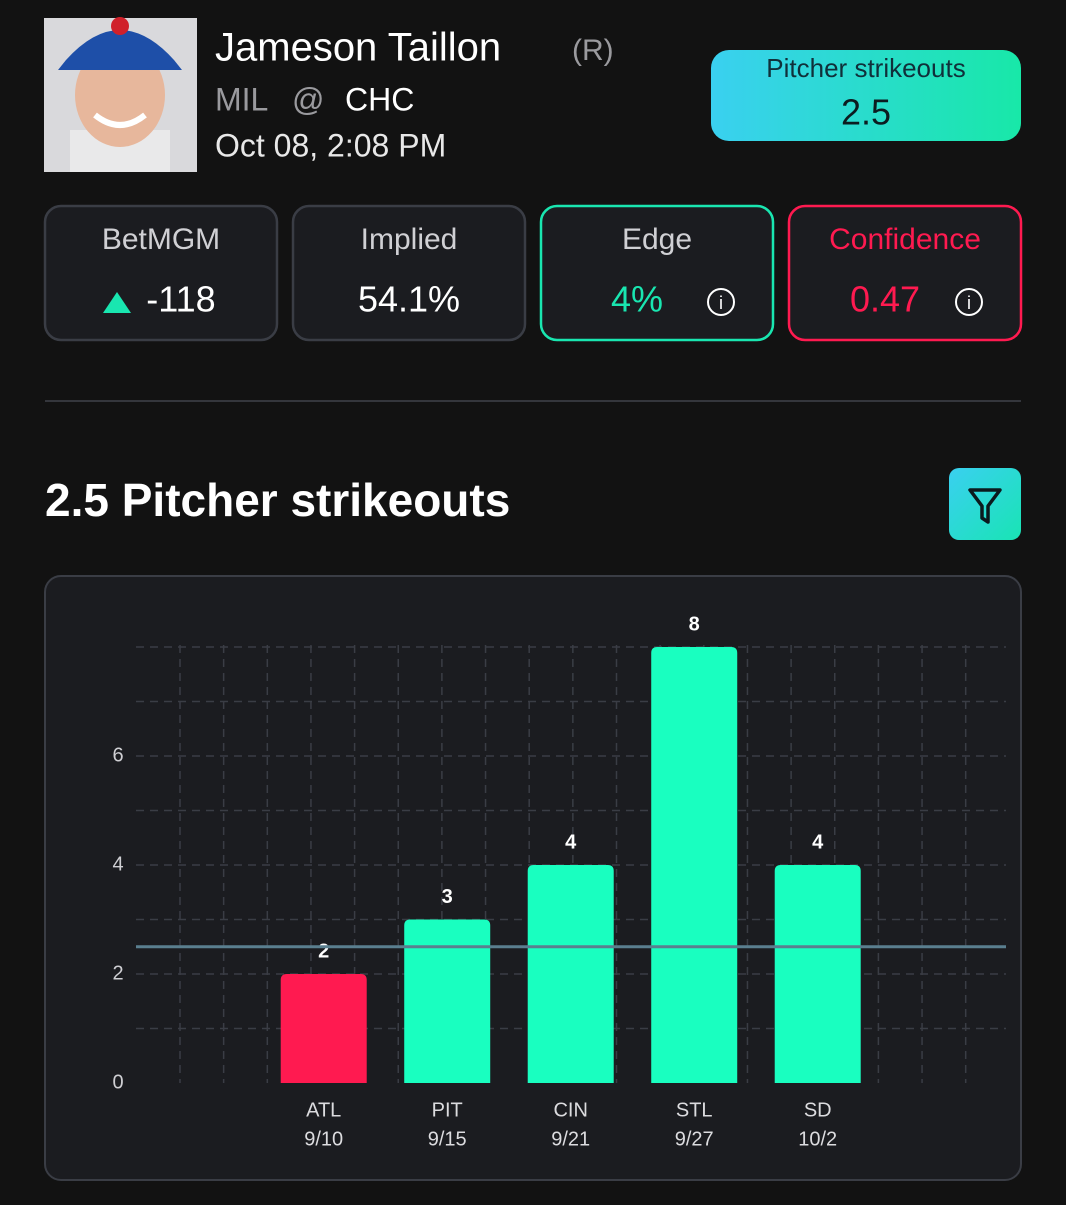  Describe the element at coordinates (117, 302) in the screenshot. I see `up-arrow-icon` at that location.